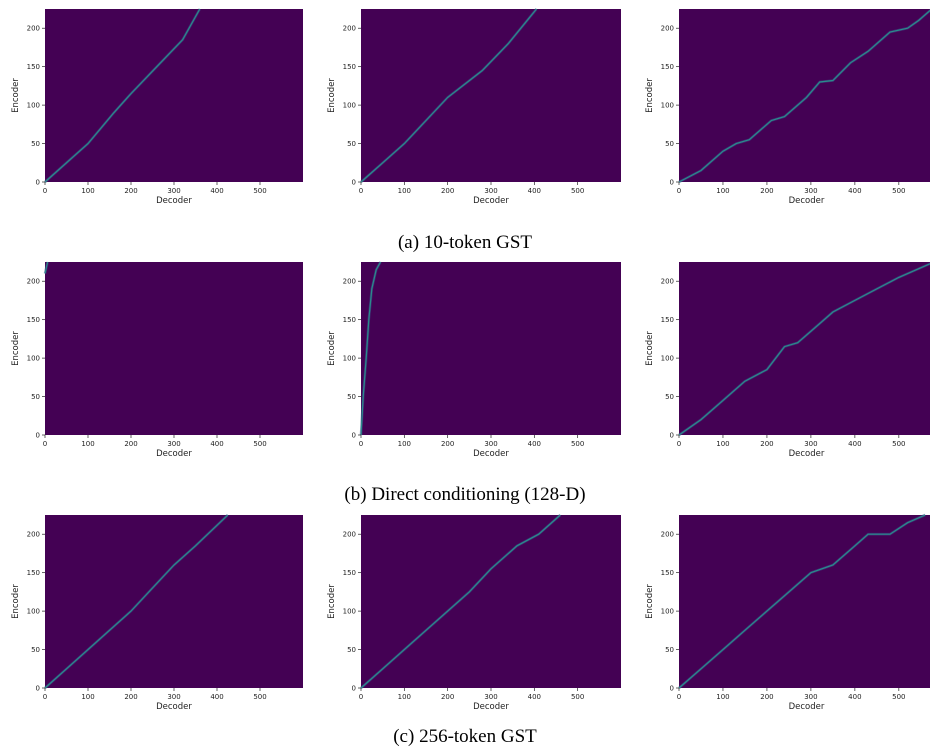 The width and height of the screenshot is (930, 753). What do you see at coordinates (465, 736) in the screenshot?
I see `caption-c: (c) 256-token GST` at bounding box center [465, 736].